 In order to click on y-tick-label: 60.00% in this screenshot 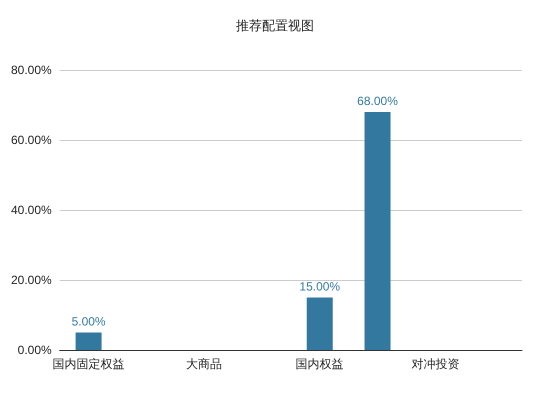, I will do `click(31, 140)`.